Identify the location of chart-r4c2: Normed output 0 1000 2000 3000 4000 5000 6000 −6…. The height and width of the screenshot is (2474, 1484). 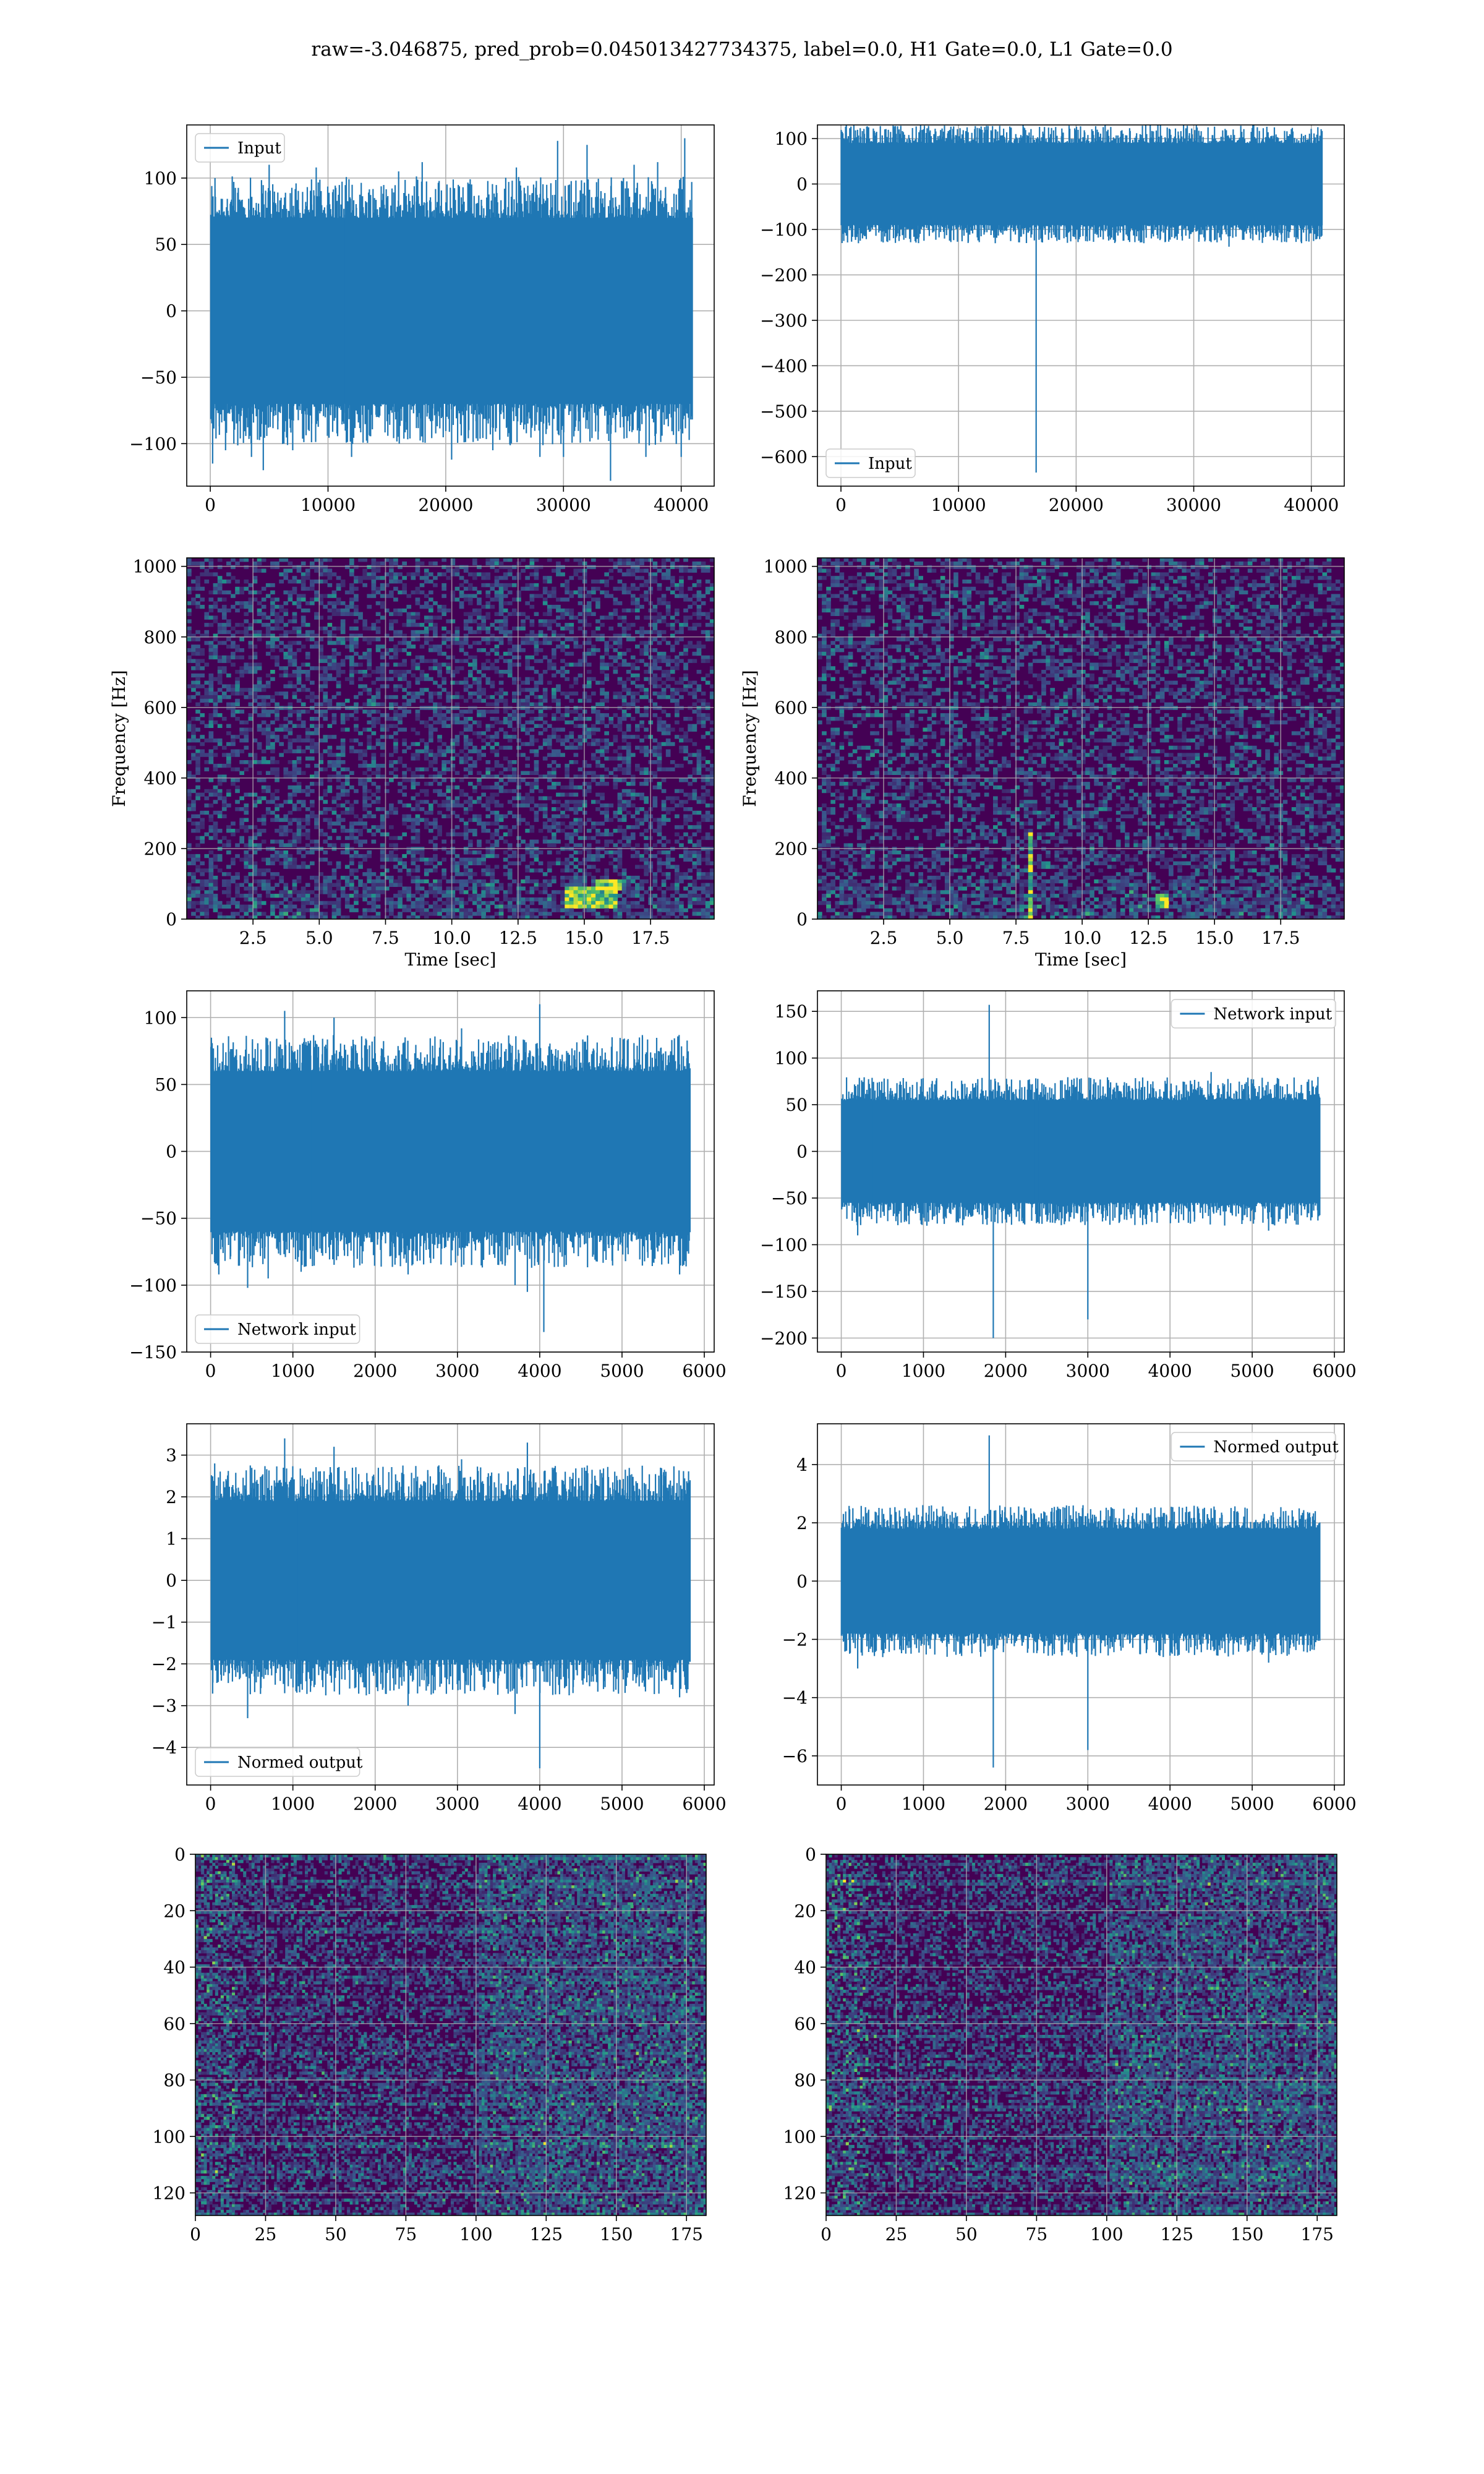
(1069, 1619).